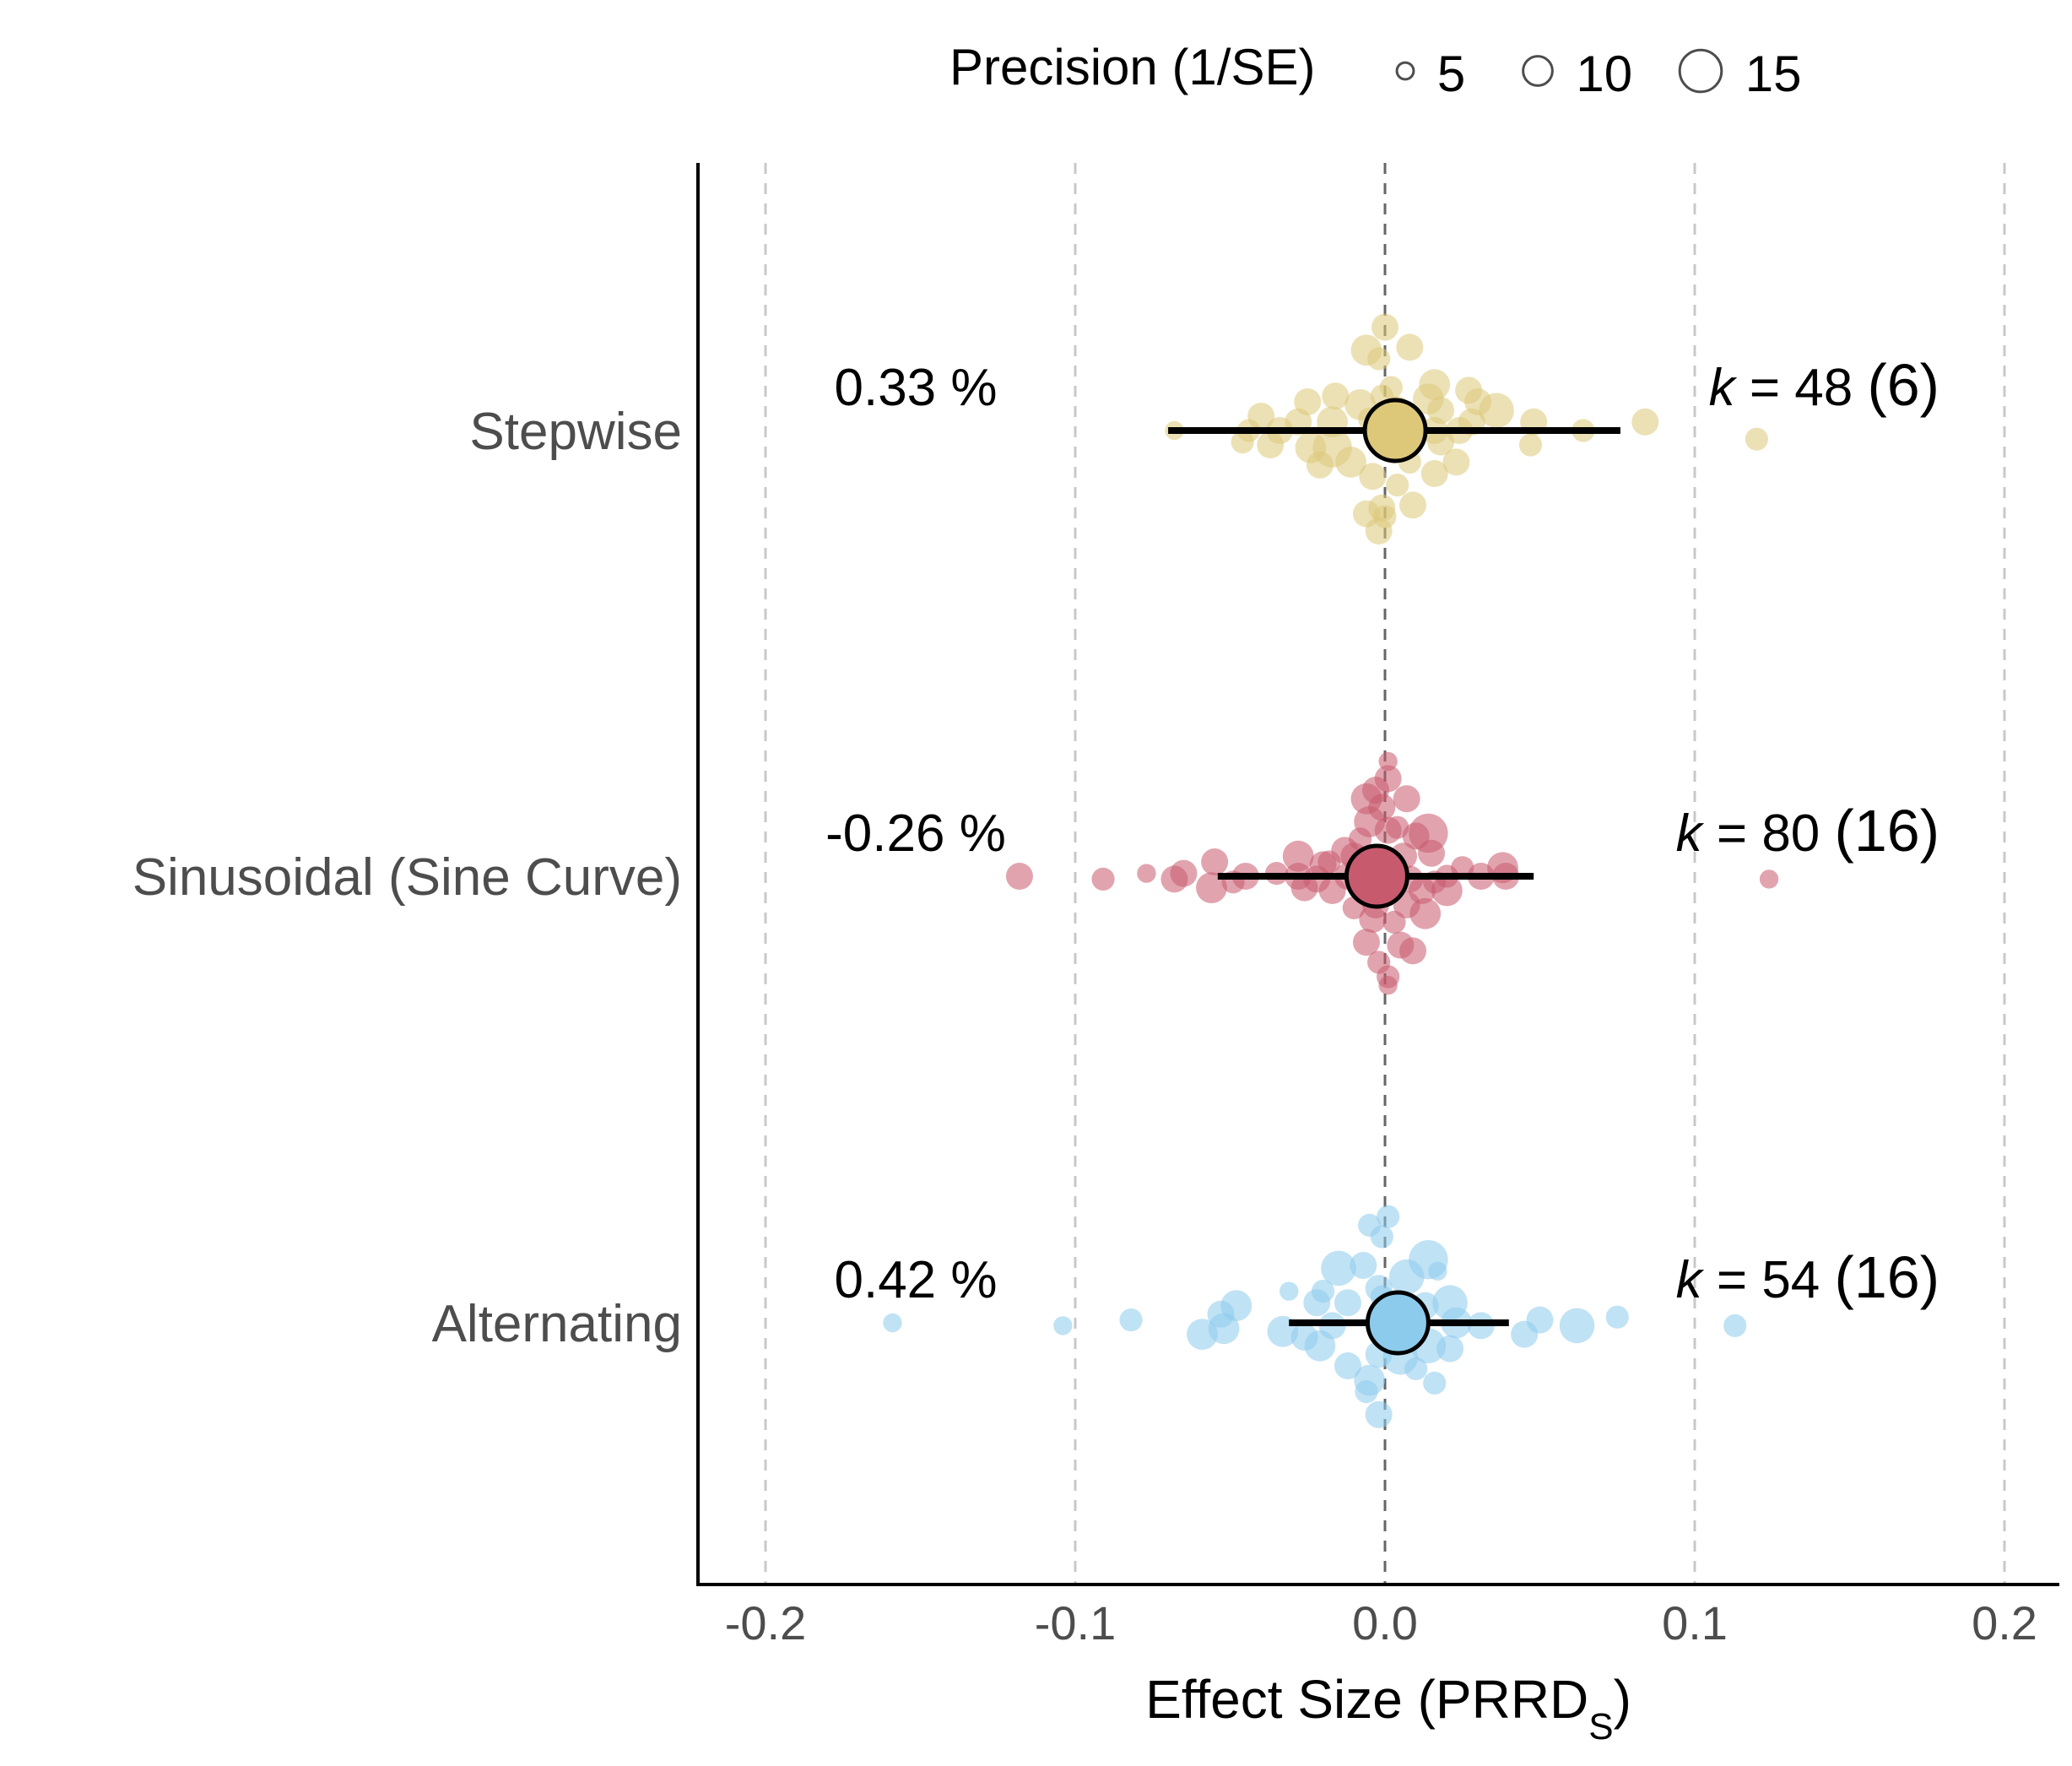  I want to click on pooled-percent-label: 0.33 %, so click(915, 388).